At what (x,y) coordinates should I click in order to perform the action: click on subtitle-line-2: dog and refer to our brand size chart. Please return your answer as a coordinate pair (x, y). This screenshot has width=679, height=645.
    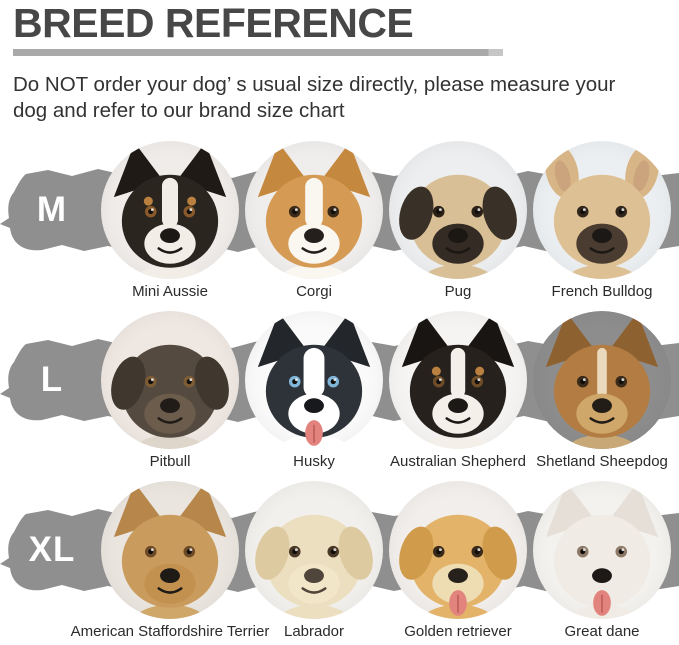
    Looking at the image, I should click on (179, 111).